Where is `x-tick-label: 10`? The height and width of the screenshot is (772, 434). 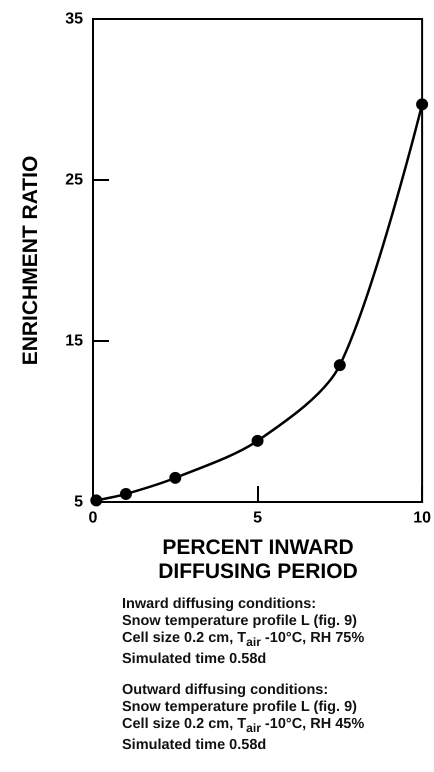
x-tick-label: 10 is located at coordinates (422, 518).